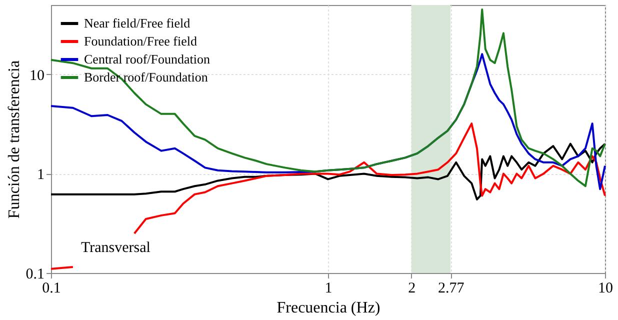  What do you see at coordinates (605, 288) in the screenshot?
I see `x-tick-label: 10` at bounding box center [605, 288].